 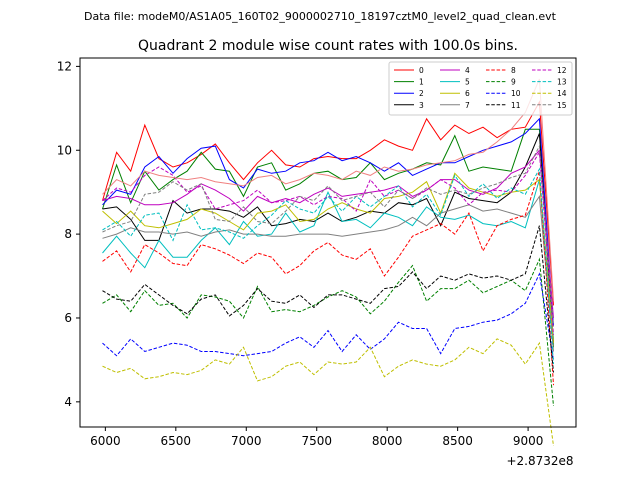 I want to click on legend-label-7: 7, so click(x=467, y=105).